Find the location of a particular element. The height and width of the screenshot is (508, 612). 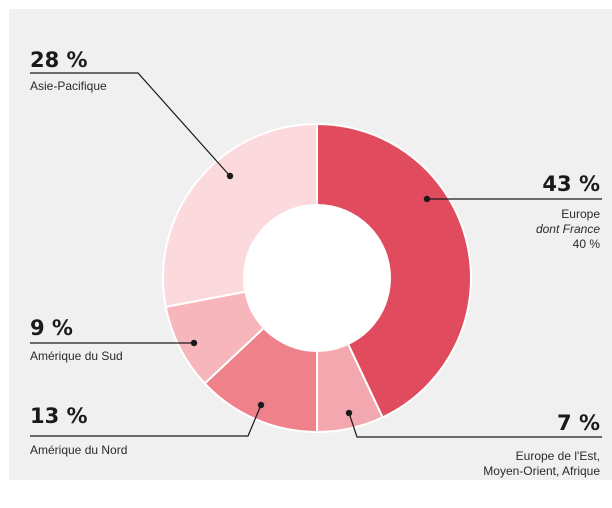

leader-dot-asia-pacific is located at coordinates (230, 176).